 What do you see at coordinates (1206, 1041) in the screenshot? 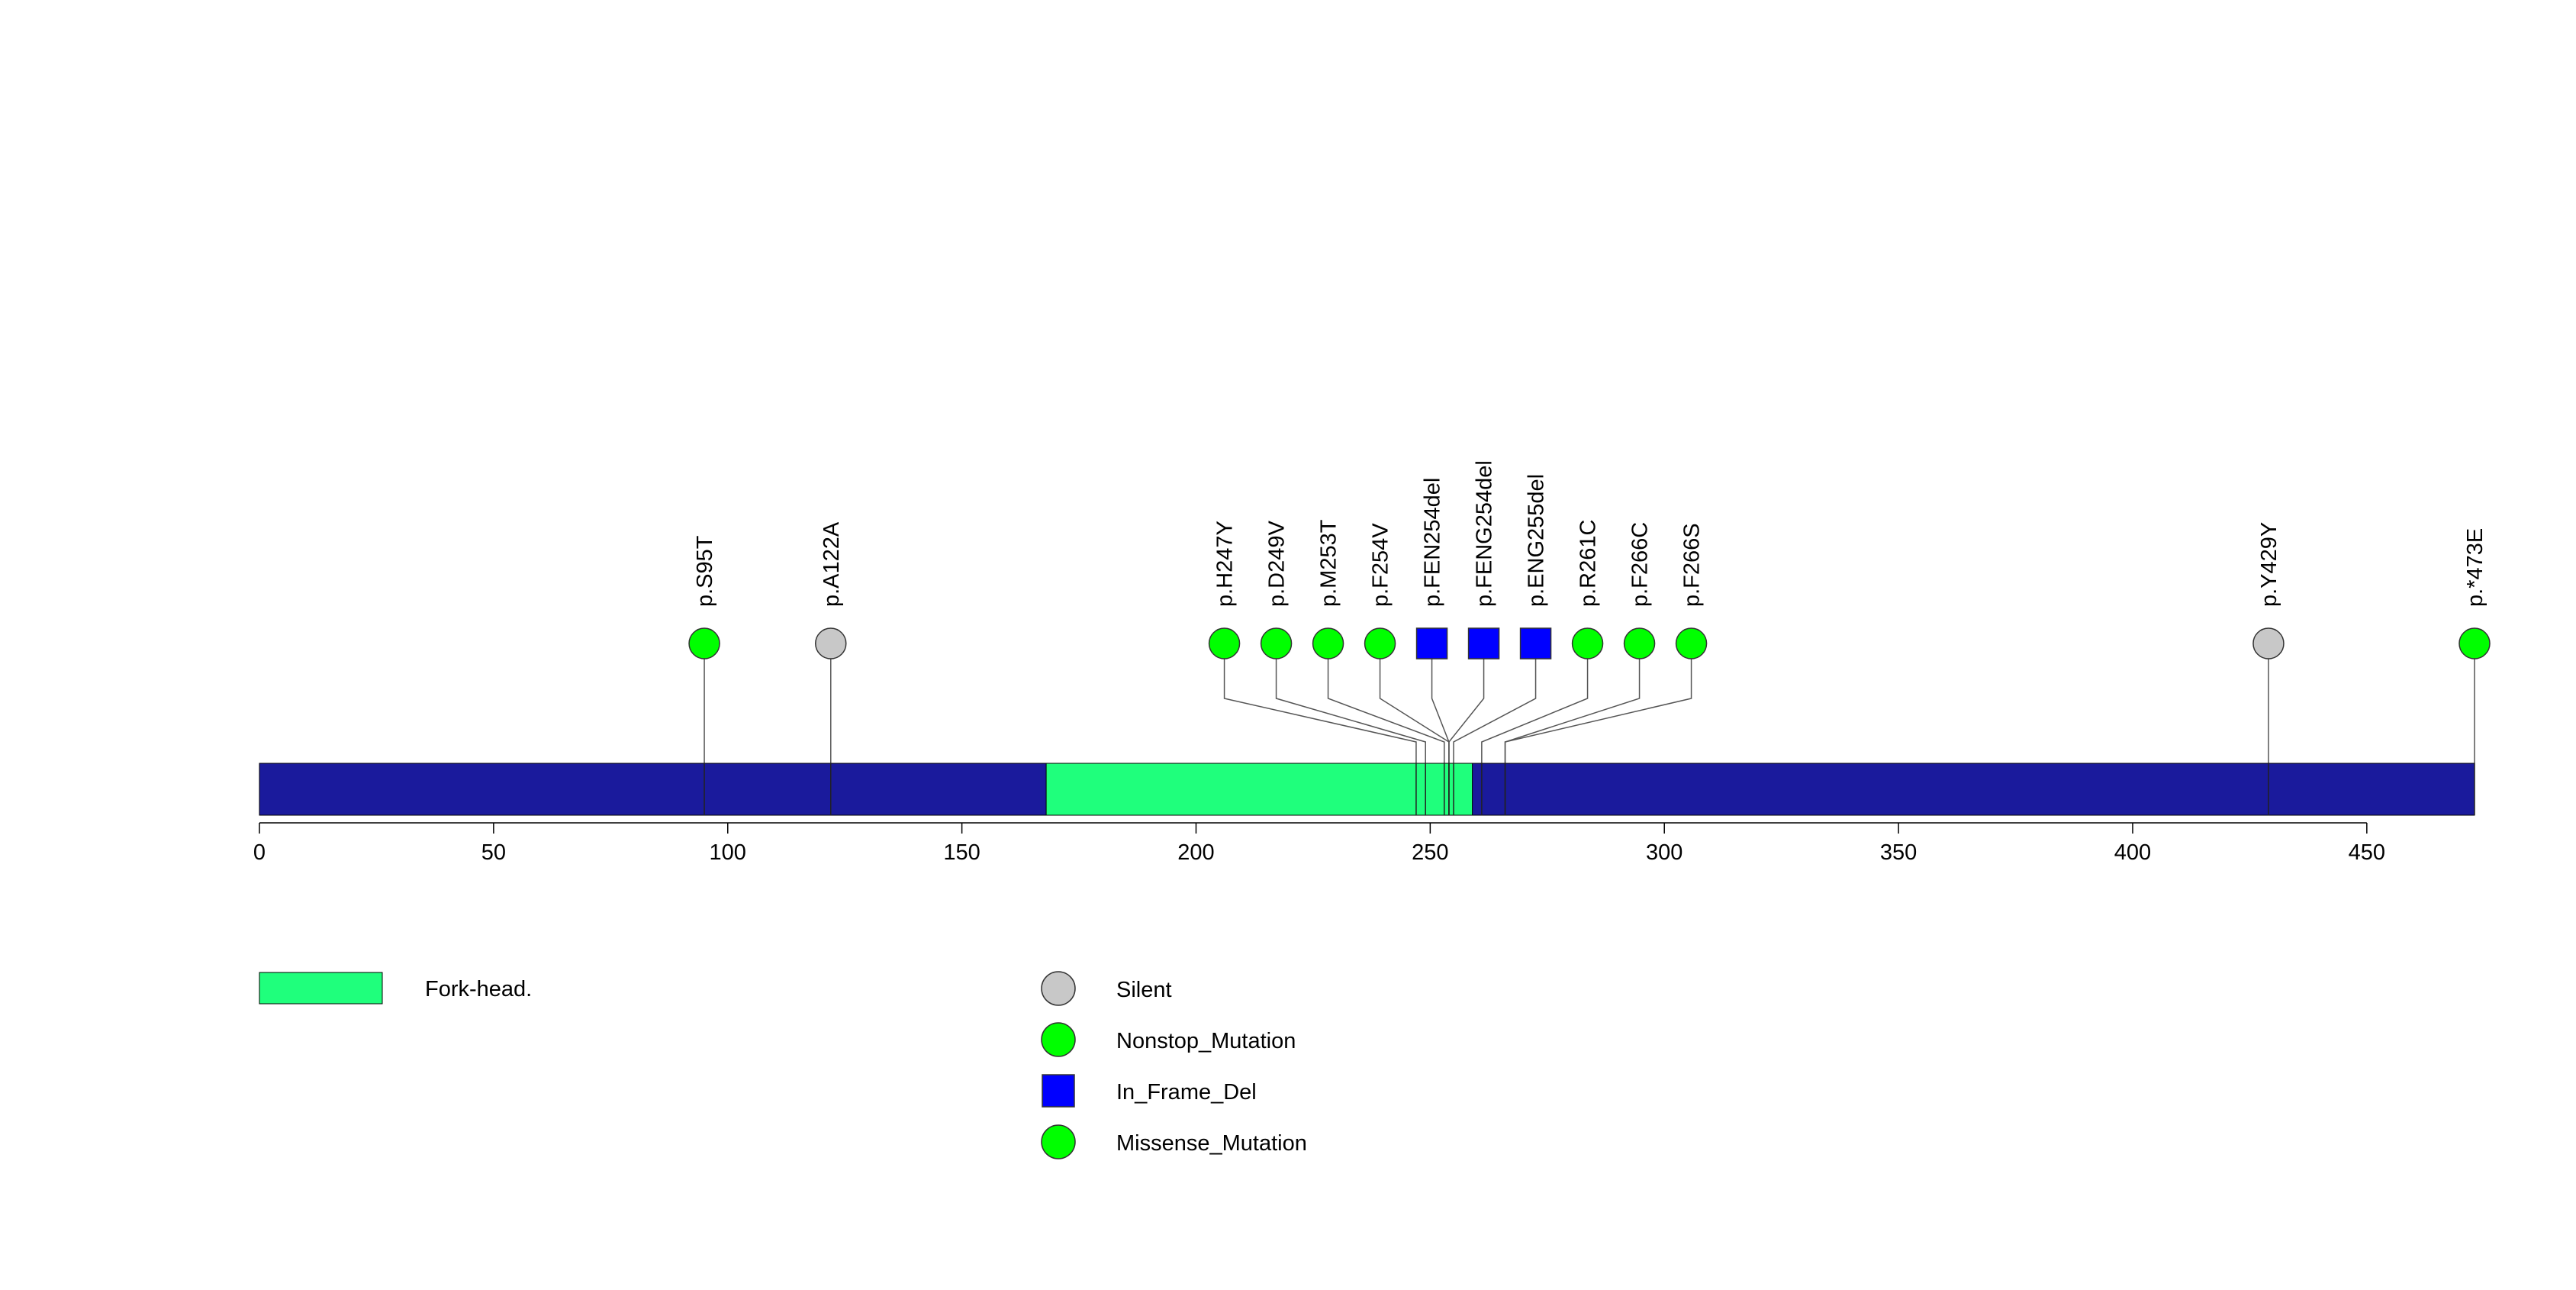
I see `legend-label: Nonstop_Mutation` at bounding box center [1206, 1041].